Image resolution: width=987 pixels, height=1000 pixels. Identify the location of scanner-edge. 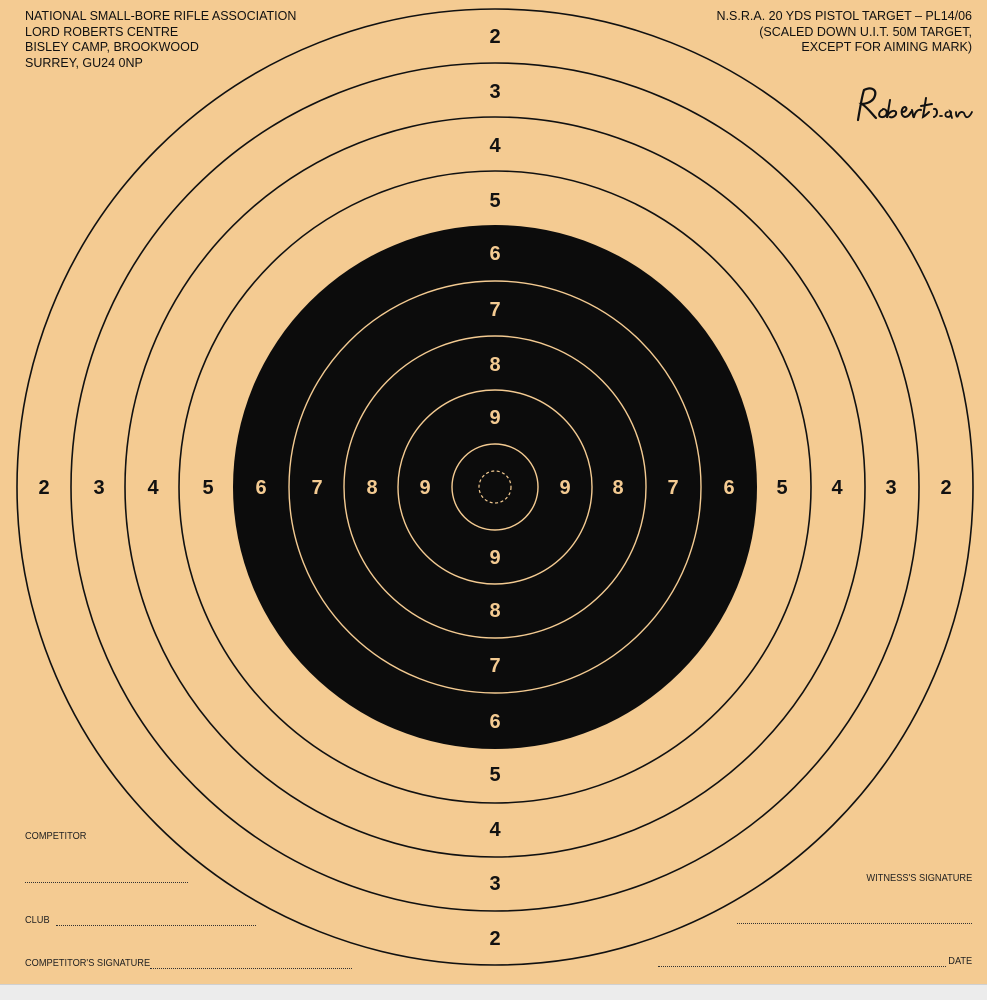
(493, 992).